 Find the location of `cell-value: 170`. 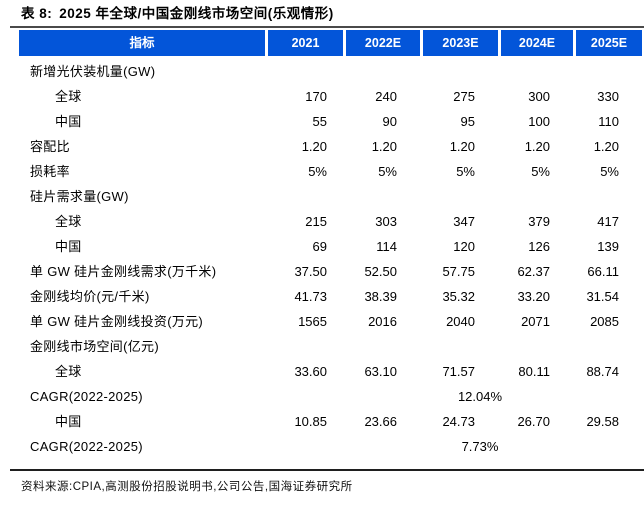

cell-value: 170 is located at coordinates (316, 96).